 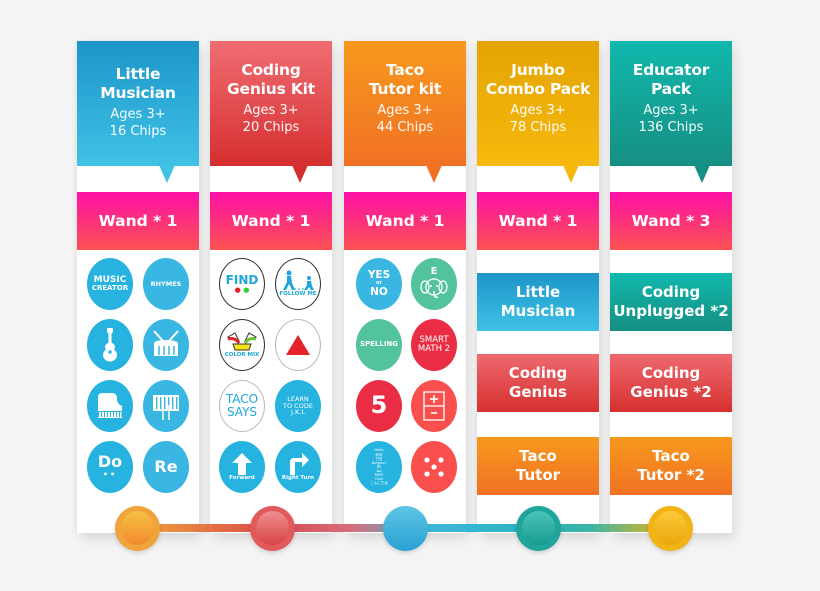 What do you see at coordinates (434, 406) in the screenshot?
I see `plus-minus-icon` at bounding box center [434, 406].